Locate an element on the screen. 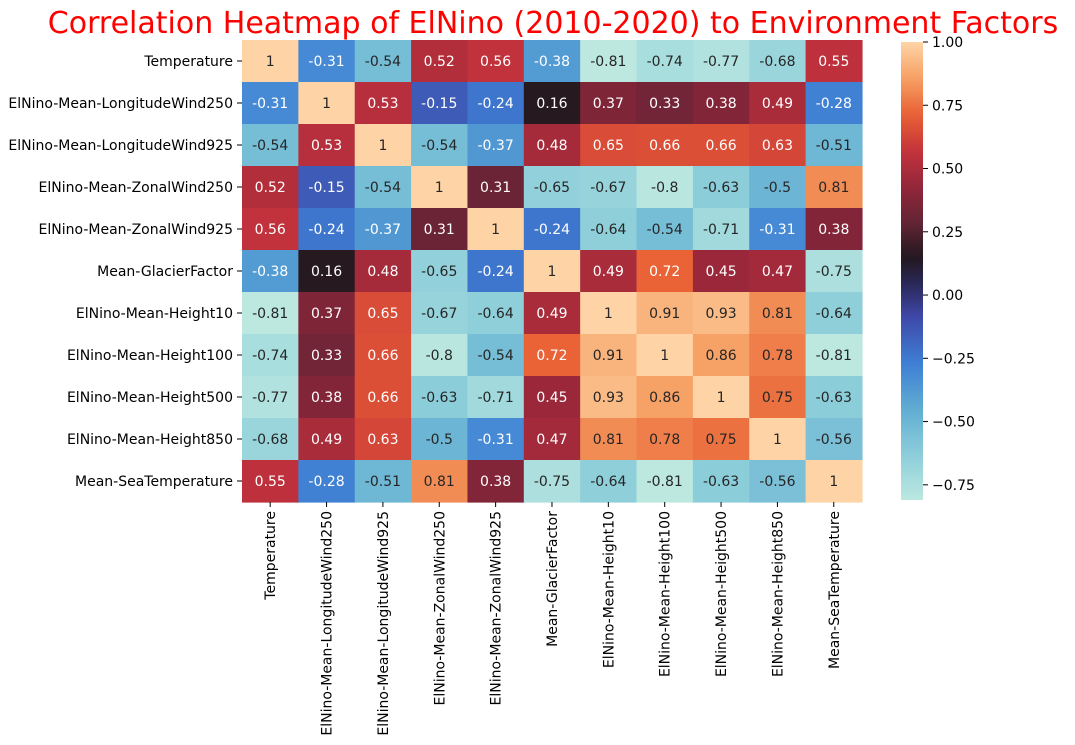  y-tick-label: Temperature is located at coordinates (188, 62).